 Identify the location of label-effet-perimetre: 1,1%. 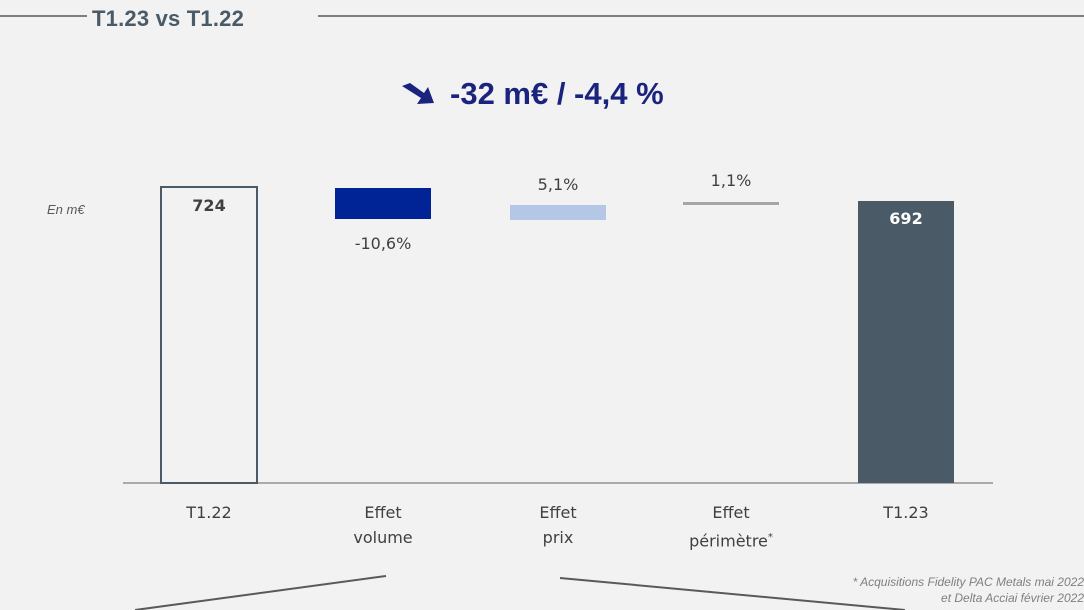
(731, 180).